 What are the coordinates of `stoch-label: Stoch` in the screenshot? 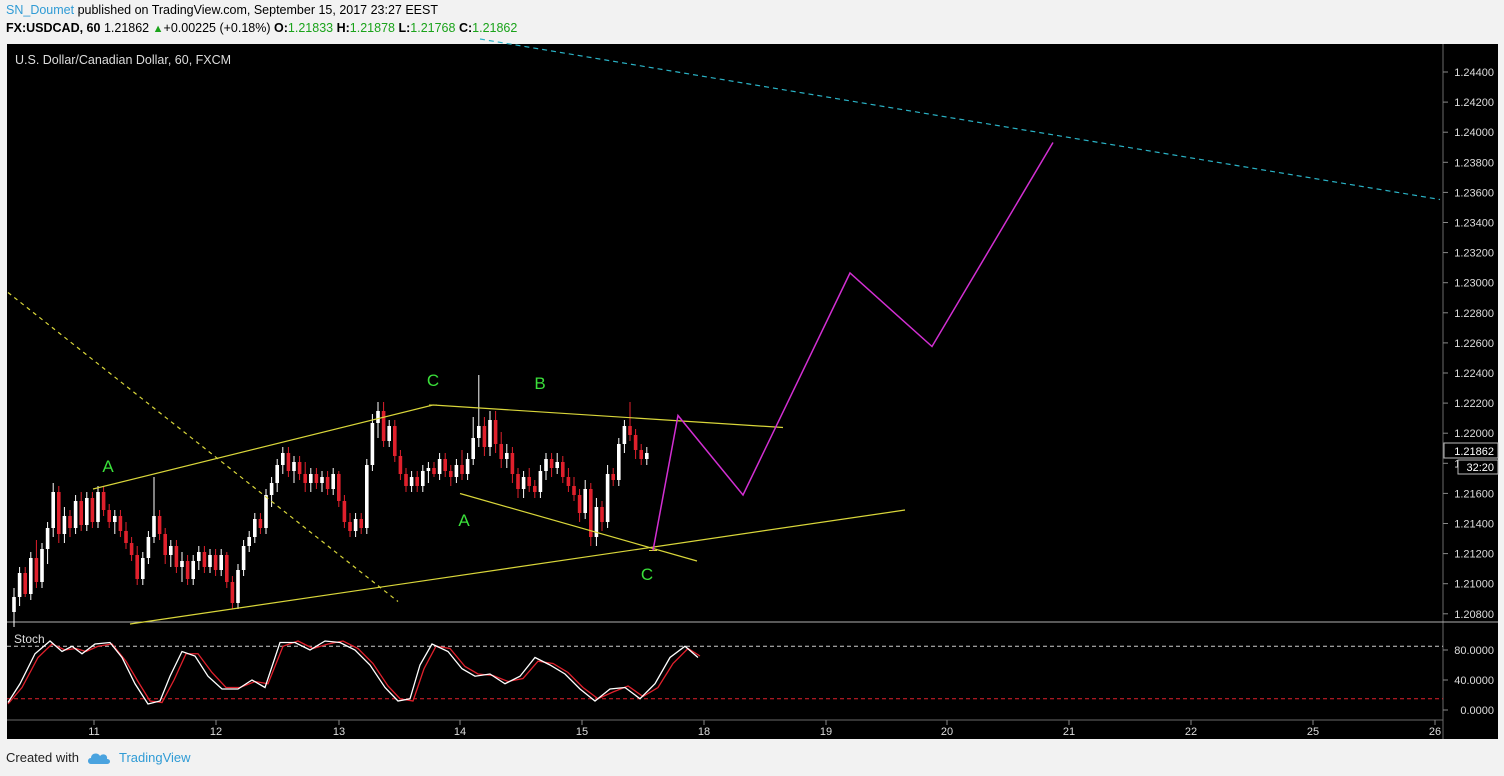 It's located at (29, 639).